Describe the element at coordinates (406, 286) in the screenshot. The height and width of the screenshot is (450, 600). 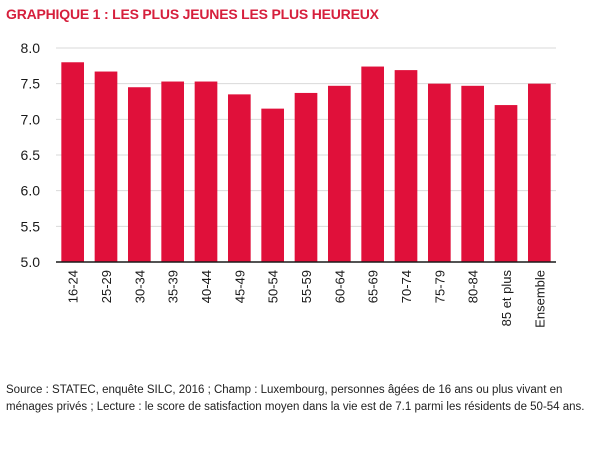
I see `x-tick-label: 70-74` at that location.